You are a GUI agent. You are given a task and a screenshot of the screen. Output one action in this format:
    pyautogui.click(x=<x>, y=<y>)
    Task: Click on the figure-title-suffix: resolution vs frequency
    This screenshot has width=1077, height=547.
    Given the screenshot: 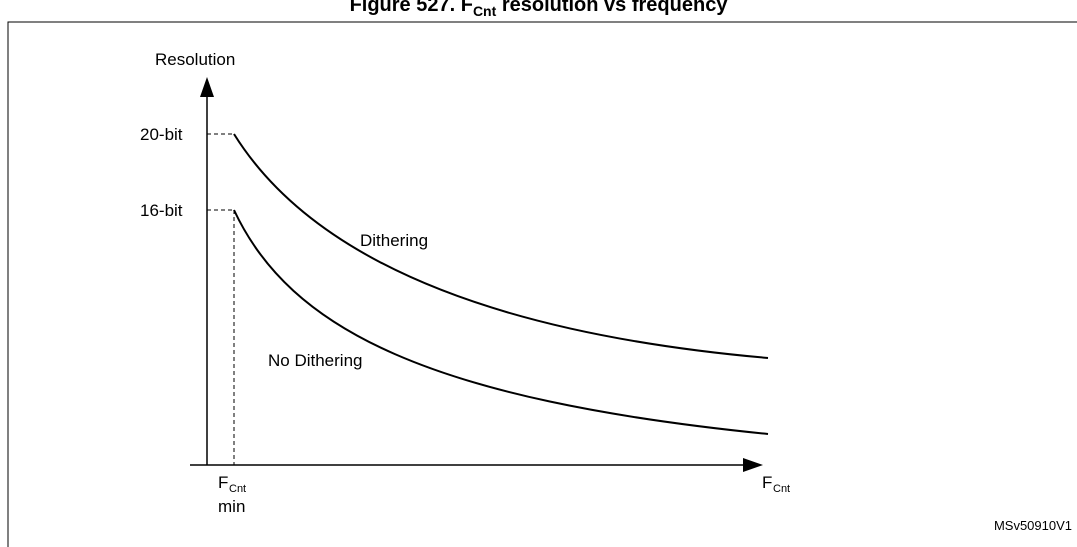 What is the action you would take?
    pyautogui.click(x=612, y=8)
    